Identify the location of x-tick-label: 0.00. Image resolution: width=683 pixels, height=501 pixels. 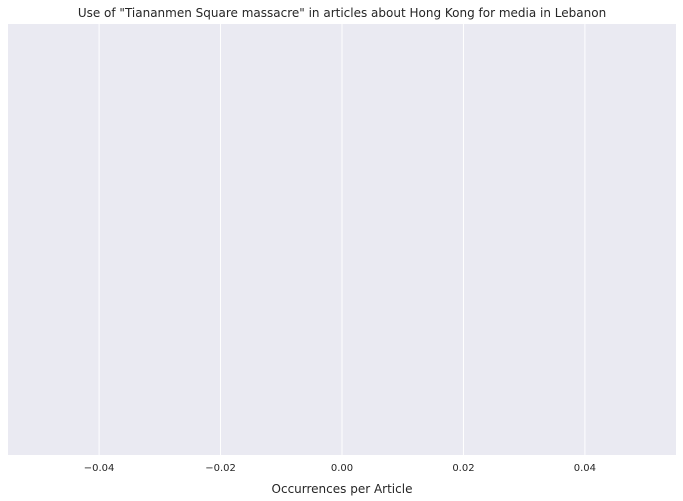
(342, 468).